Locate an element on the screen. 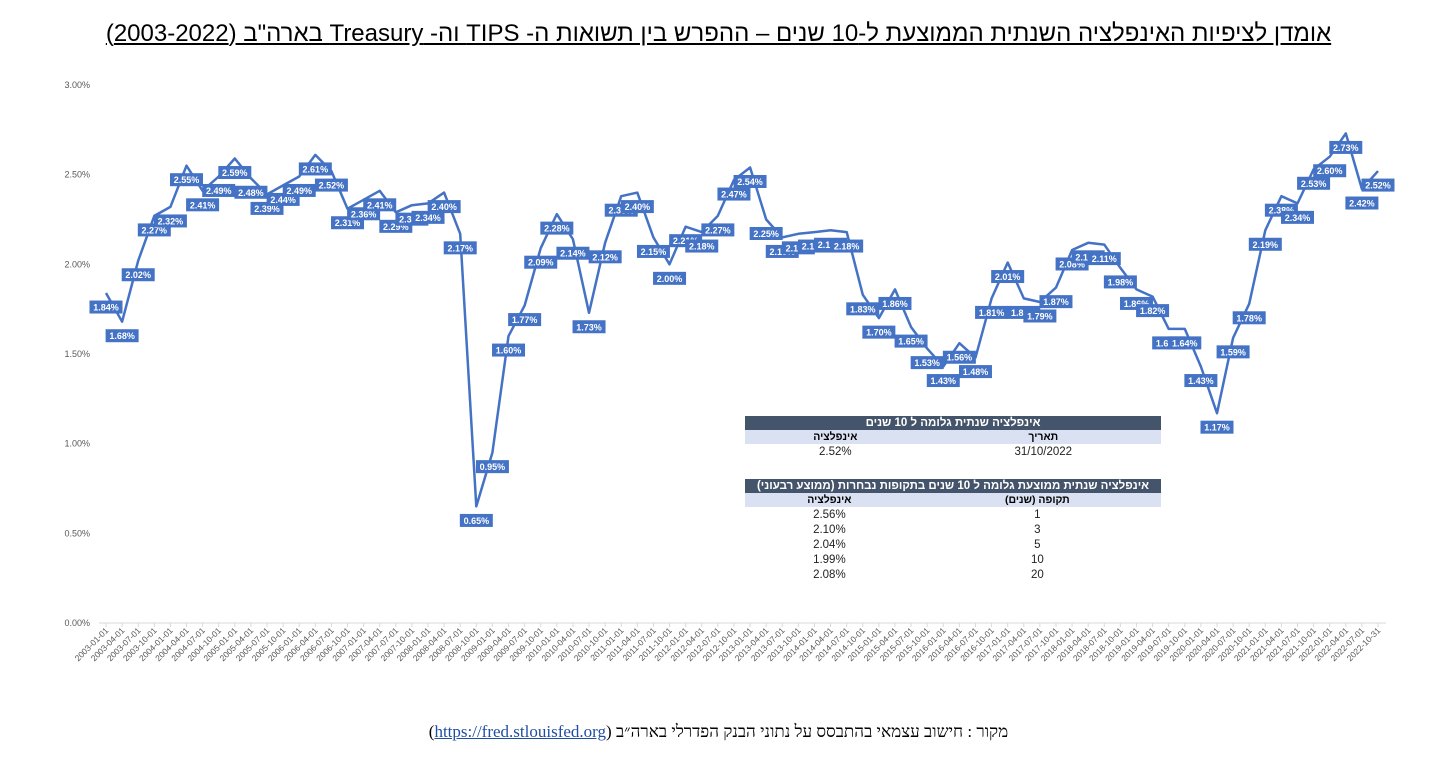 The height and width of the screenshot is (763, 1437). current-table-value: 2.52% is located at coordinates (835, 451).